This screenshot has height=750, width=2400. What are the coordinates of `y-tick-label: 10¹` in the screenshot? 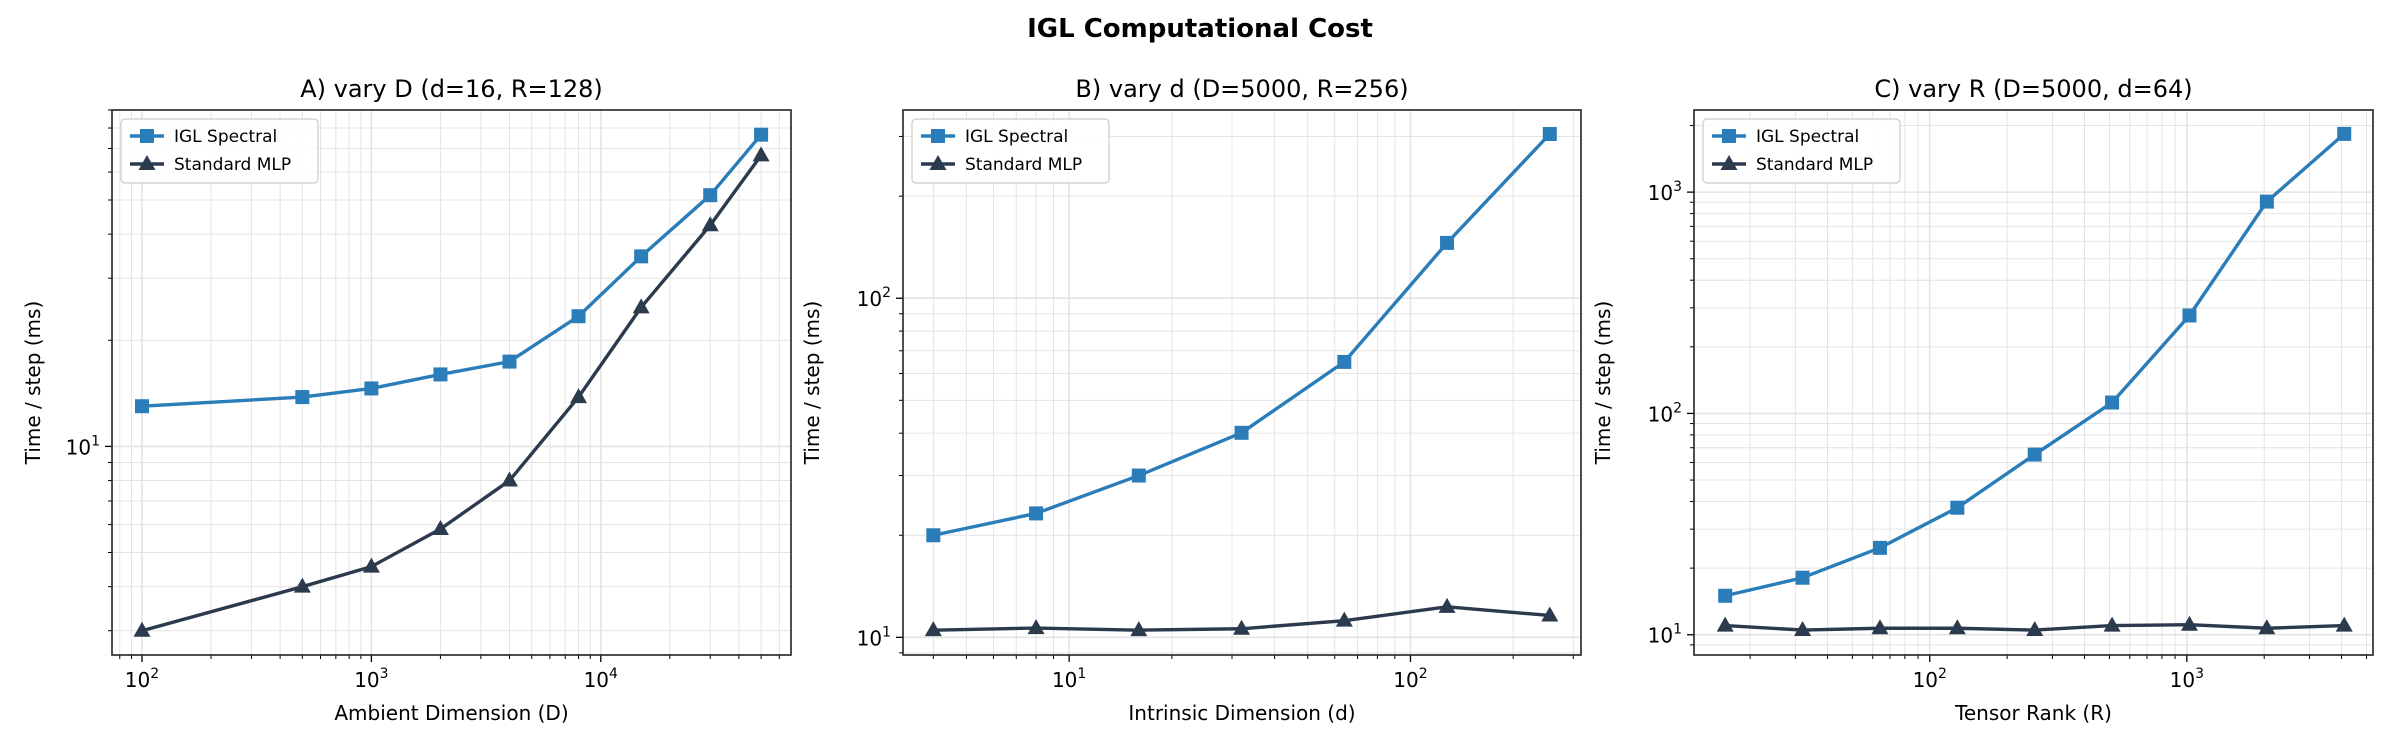 It's located at (874, 637).